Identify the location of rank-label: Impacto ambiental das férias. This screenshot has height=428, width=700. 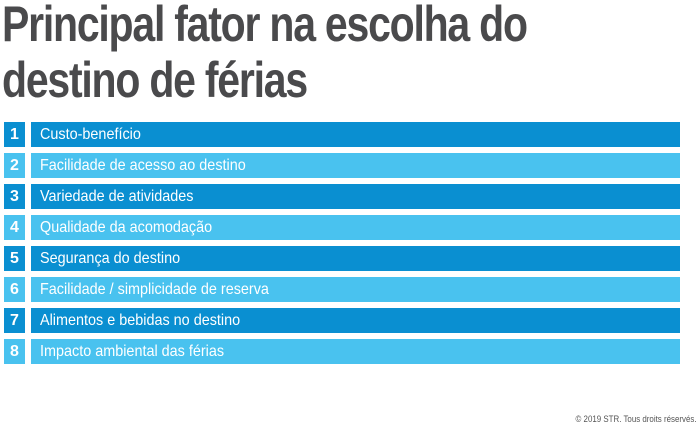
(132, 351).